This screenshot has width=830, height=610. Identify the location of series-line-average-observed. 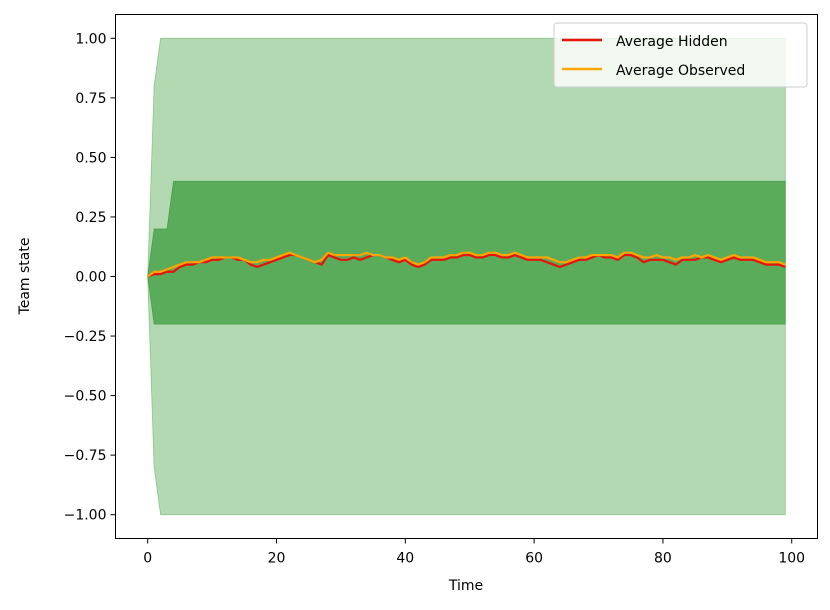
(466, 264).